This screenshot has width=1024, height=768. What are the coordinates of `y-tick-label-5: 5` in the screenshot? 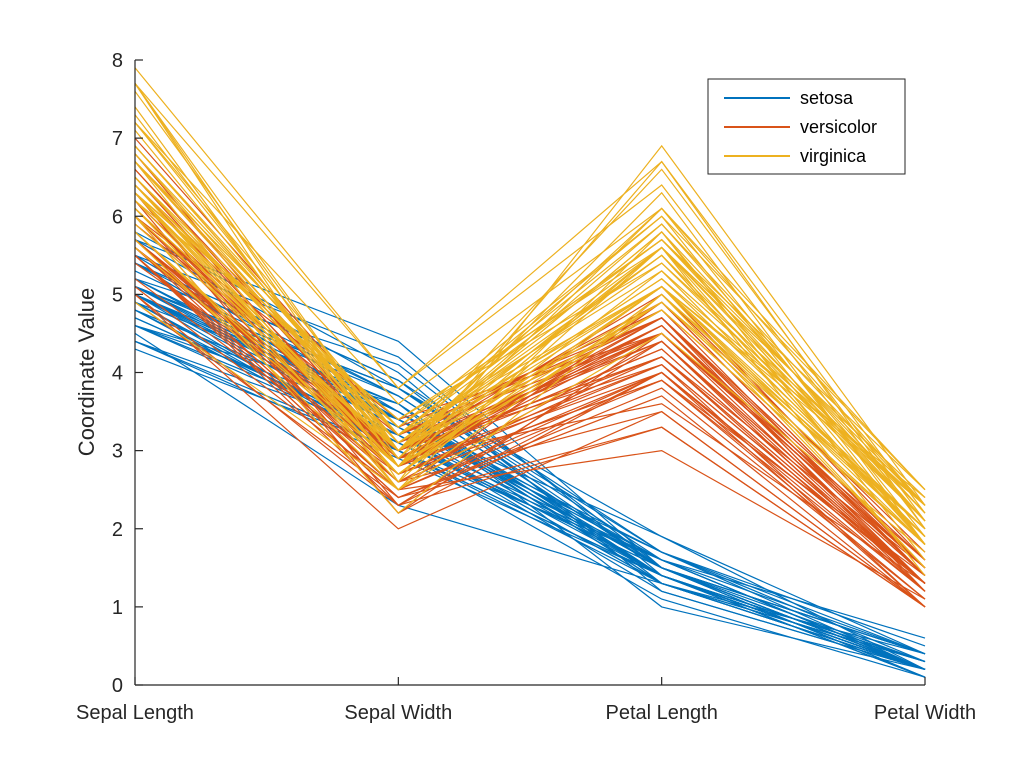 It's located at (117, 295).